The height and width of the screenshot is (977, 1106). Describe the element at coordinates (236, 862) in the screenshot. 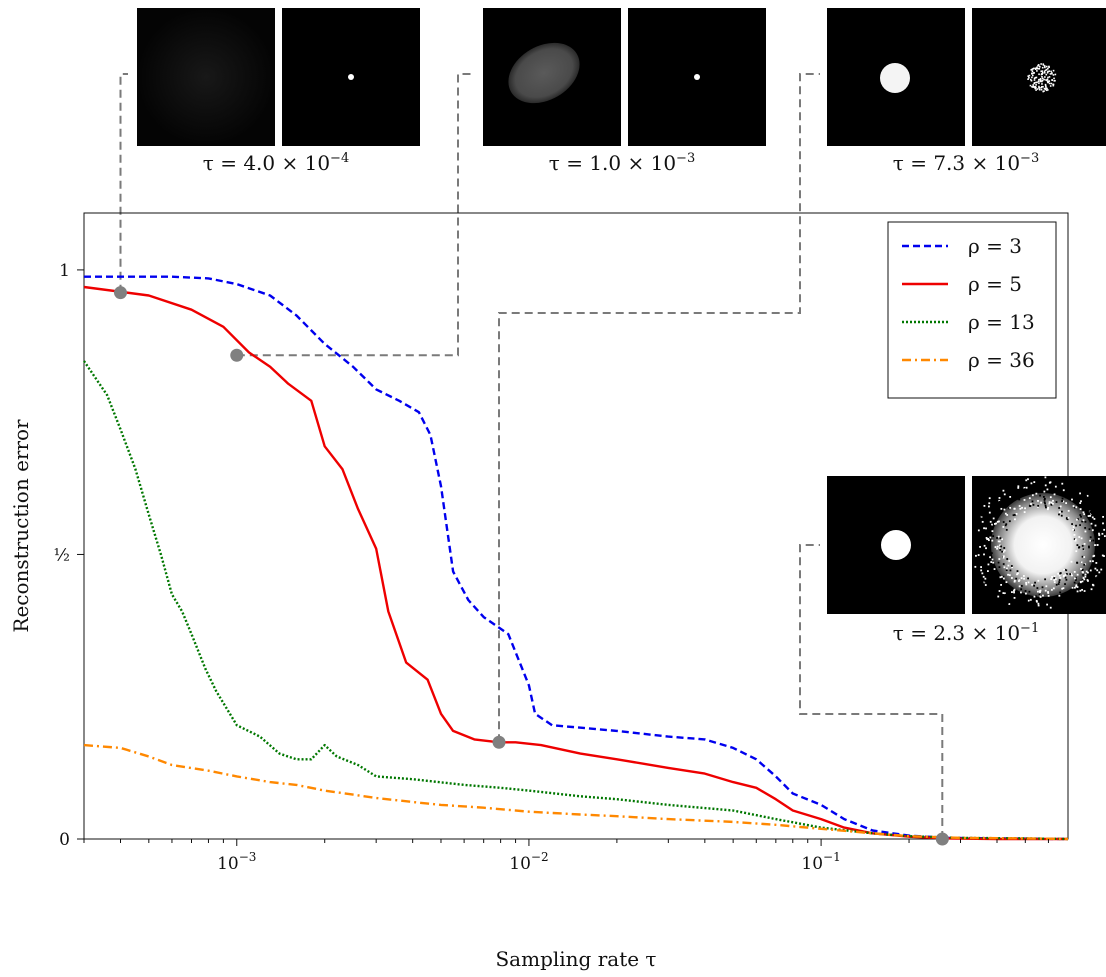

I see `x-tick-label-0: 10⁻³` at that location.